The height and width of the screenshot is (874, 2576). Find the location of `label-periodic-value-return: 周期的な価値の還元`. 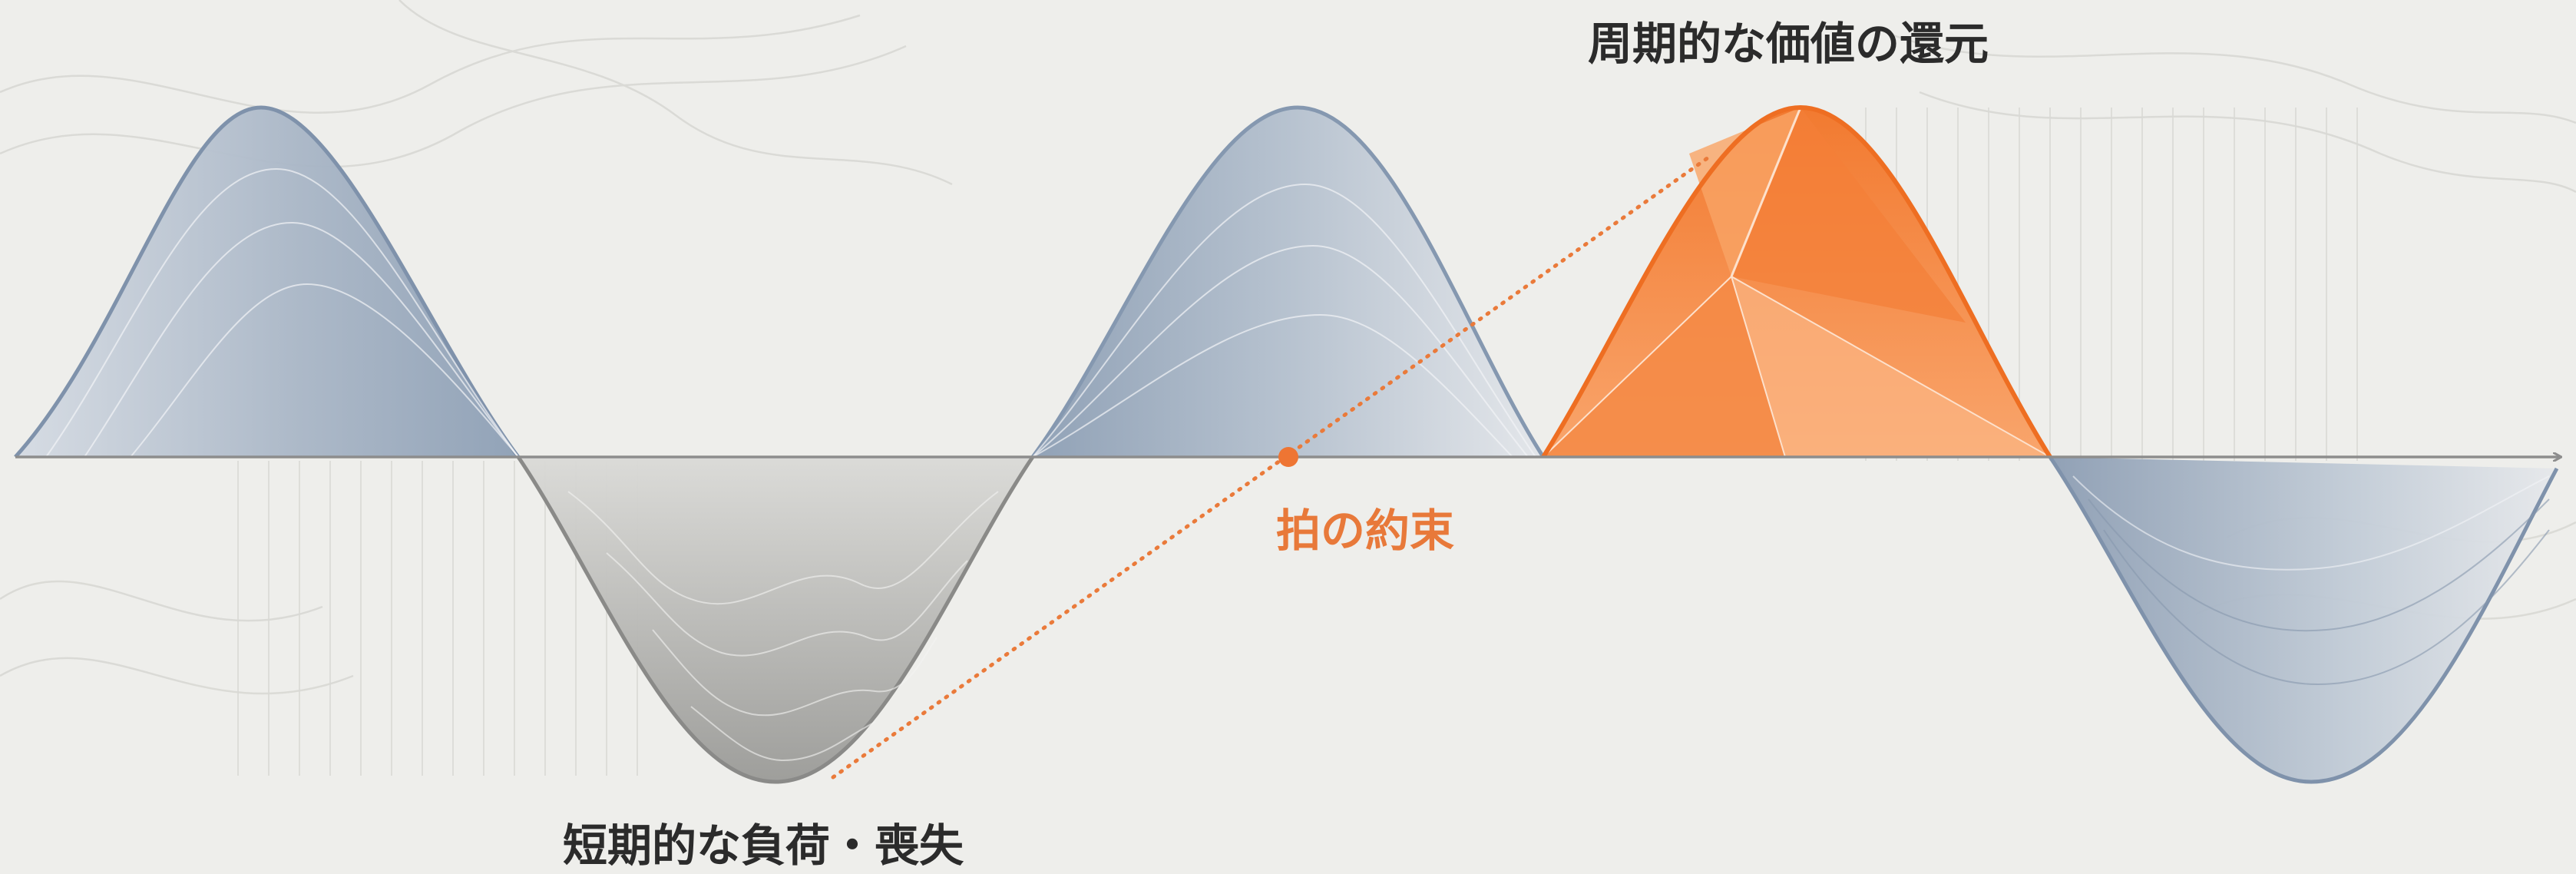

label-periodic-value-return: 周期的な価値の還元 is located at coordinates (1789, 44).